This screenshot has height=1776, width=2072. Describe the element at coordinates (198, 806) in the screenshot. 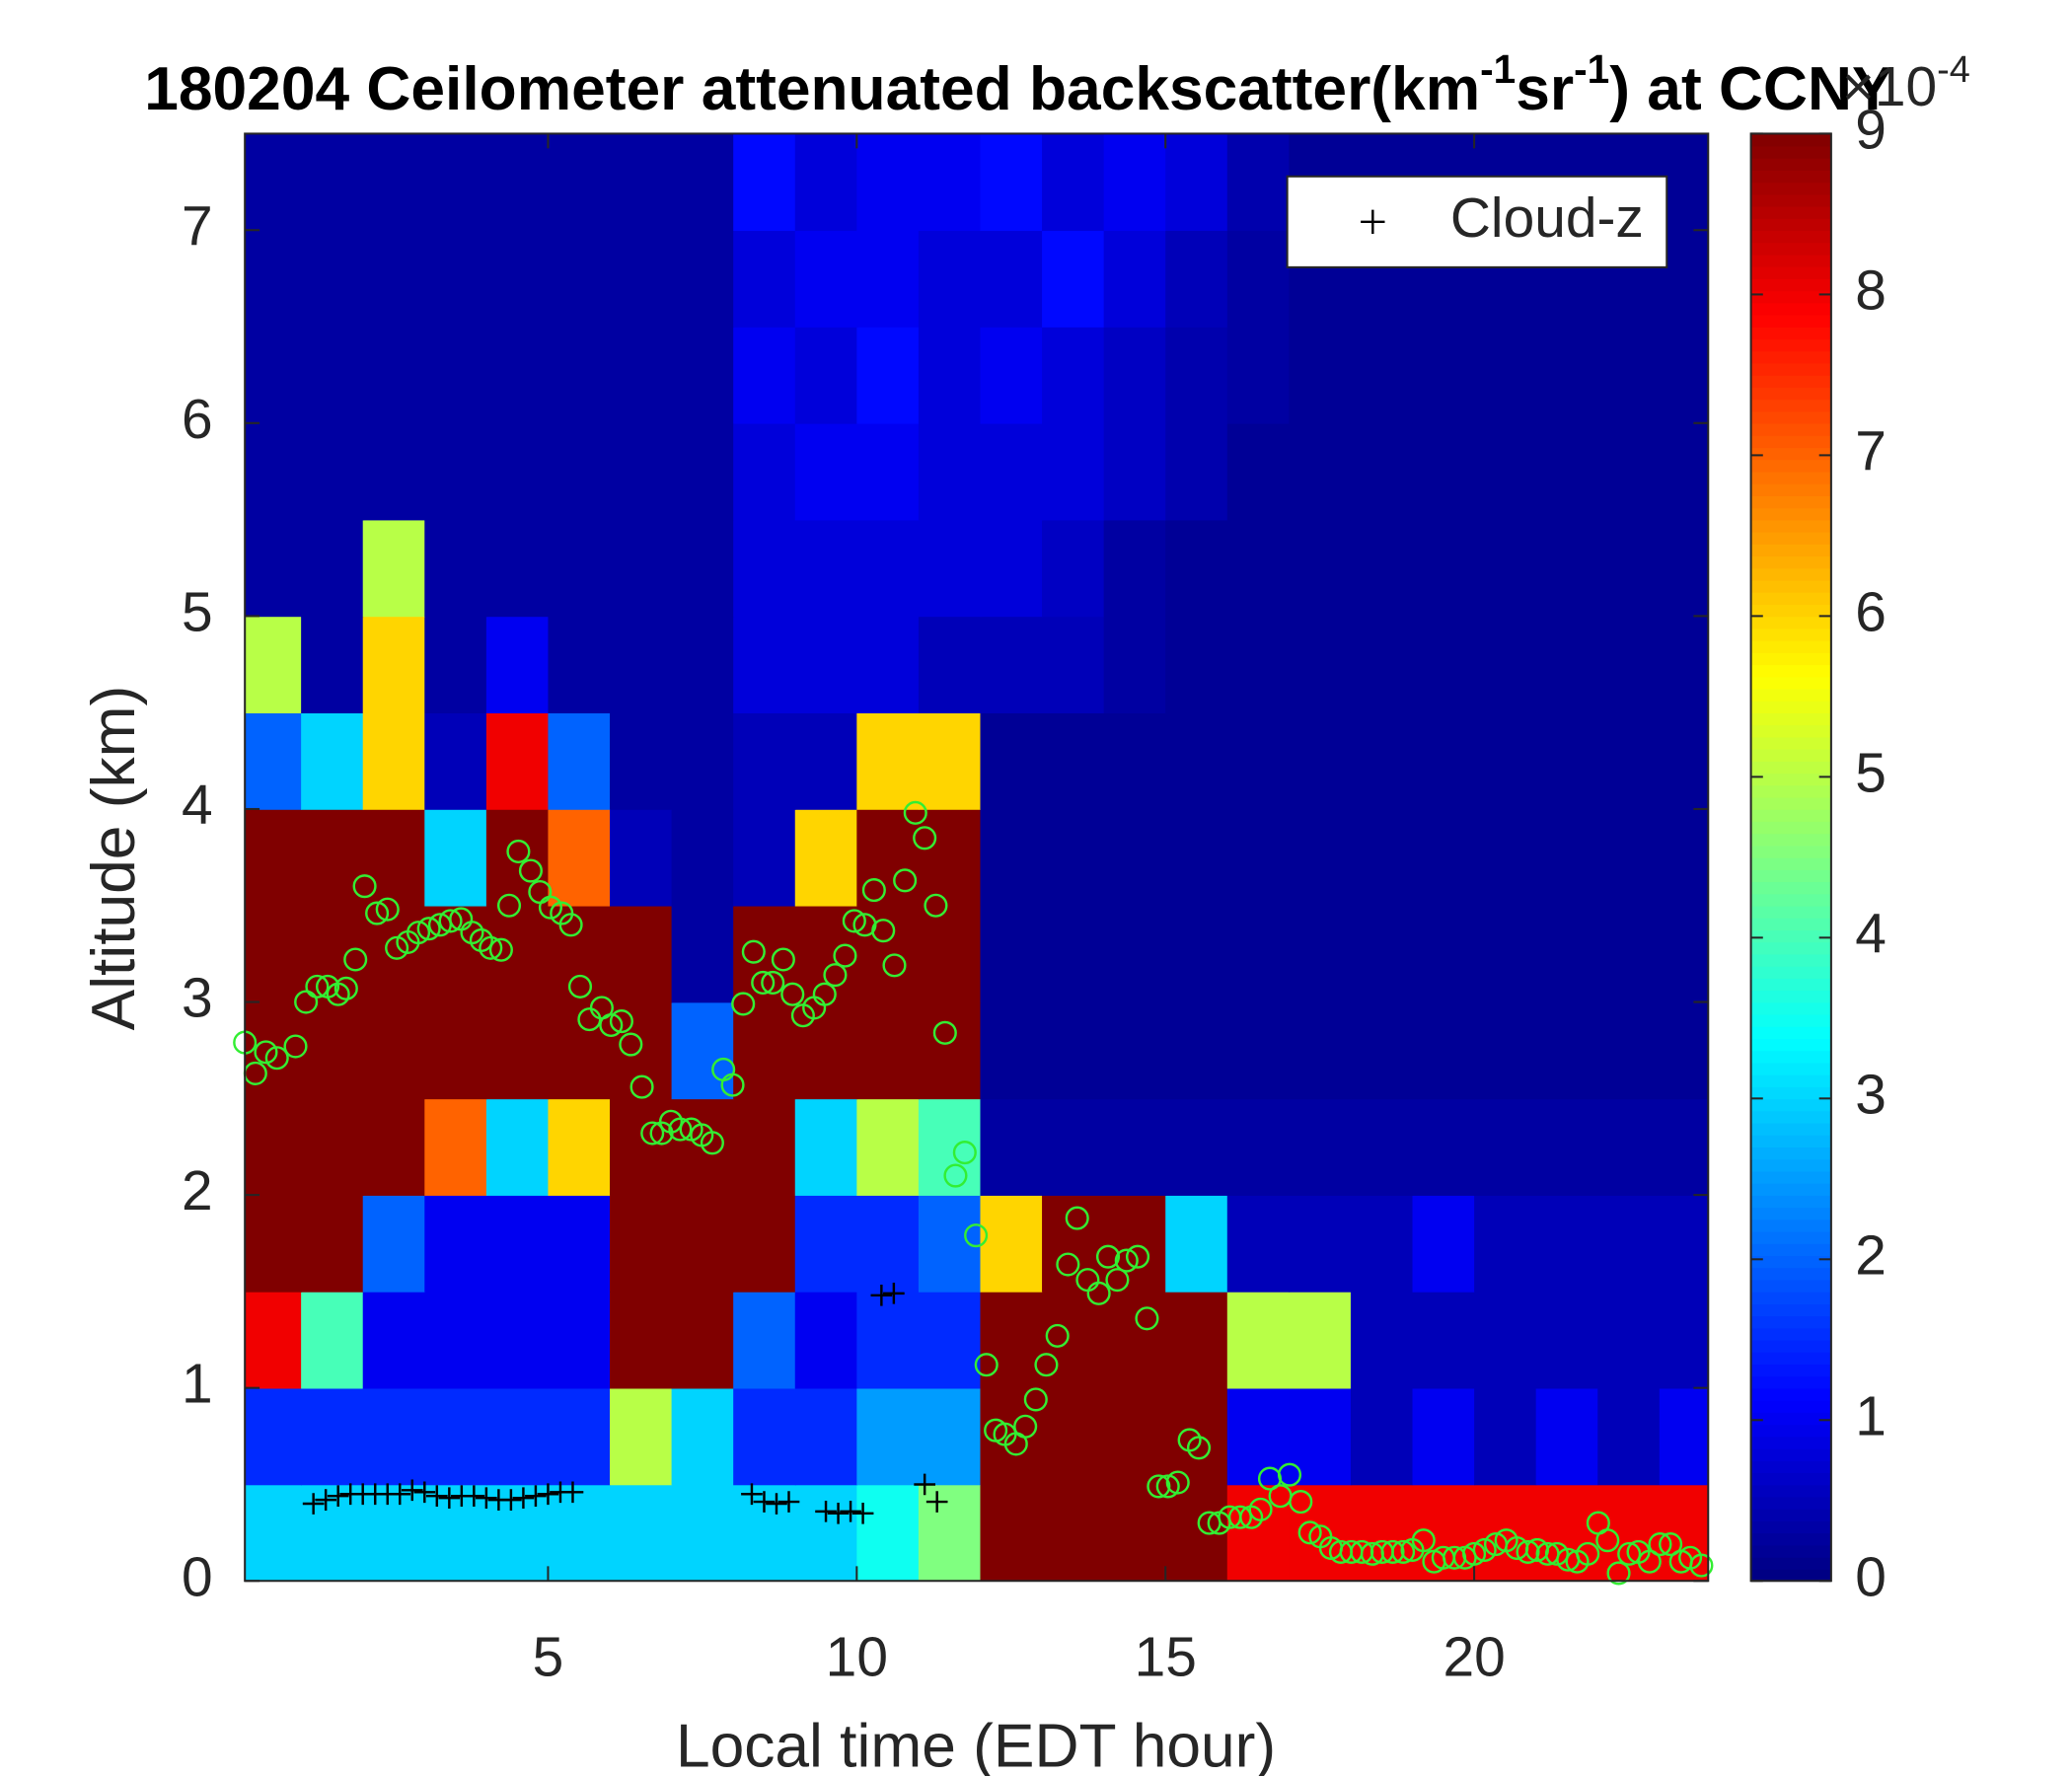

I see `y-tick-label: 4` at that location.